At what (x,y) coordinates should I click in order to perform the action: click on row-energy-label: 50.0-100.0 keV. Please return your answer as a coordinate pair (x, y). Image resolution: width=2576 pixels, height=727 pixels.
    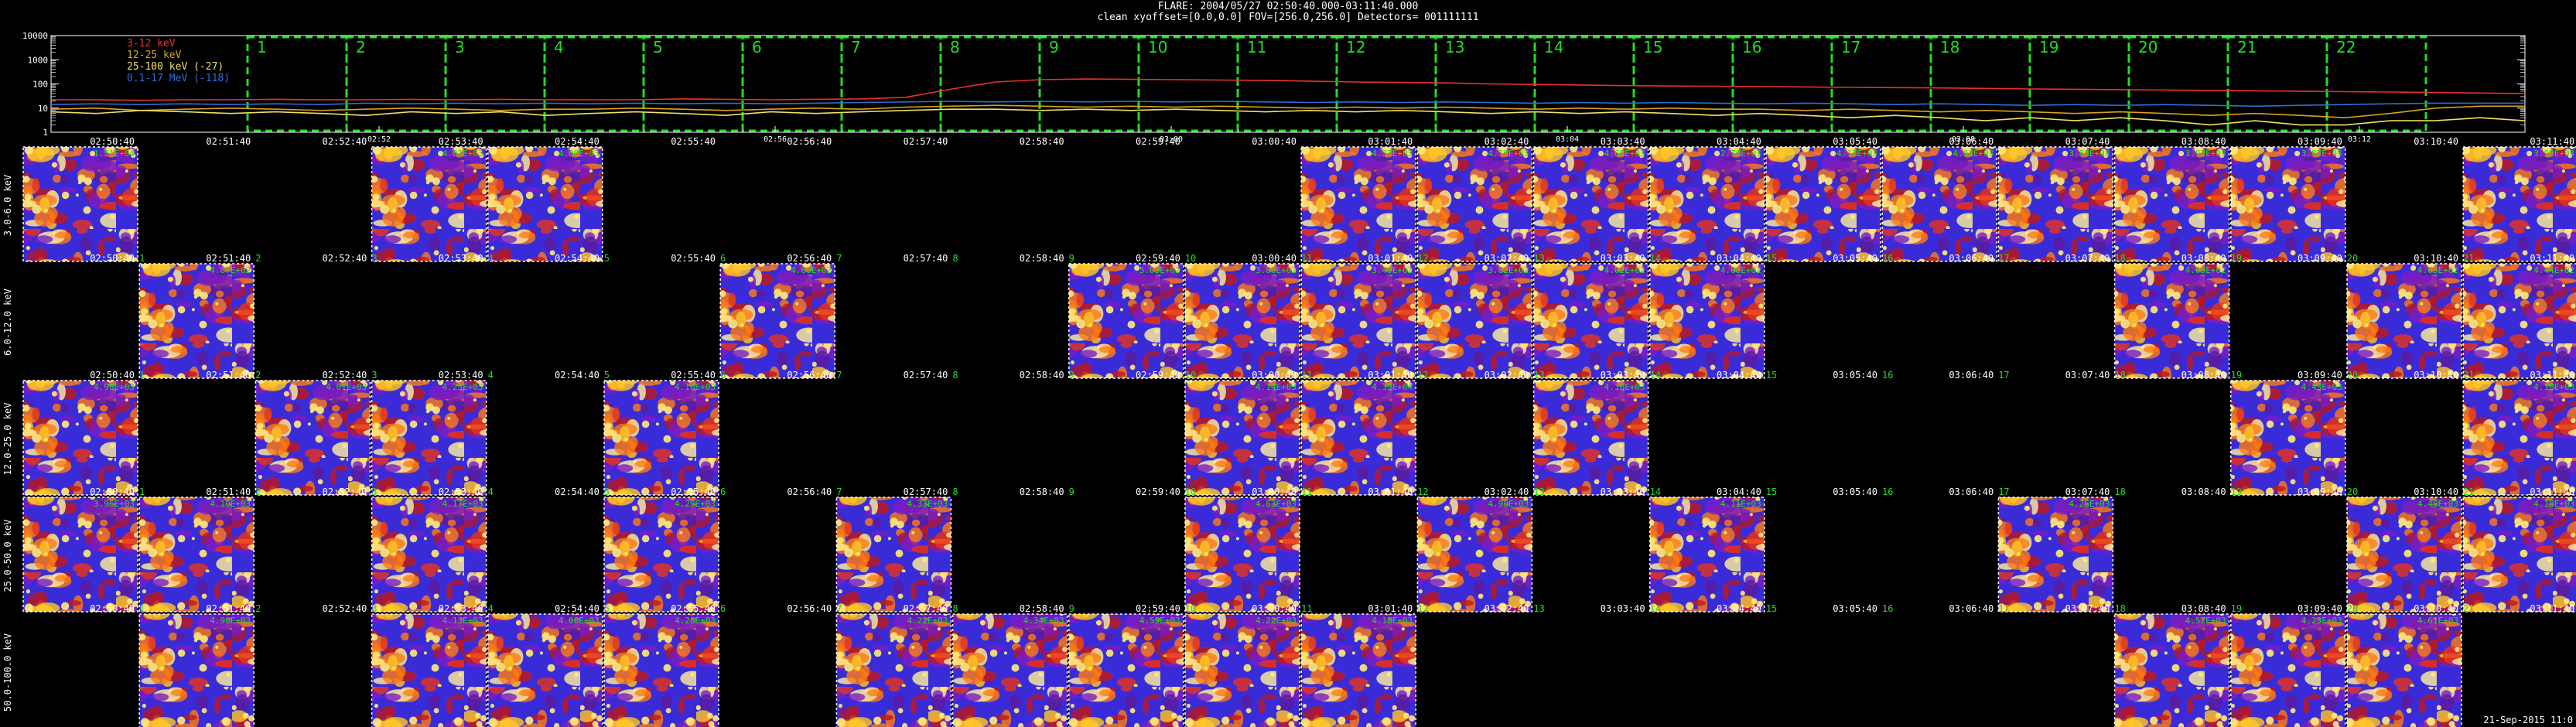
    Looking at the image, I should click on (7, 672).